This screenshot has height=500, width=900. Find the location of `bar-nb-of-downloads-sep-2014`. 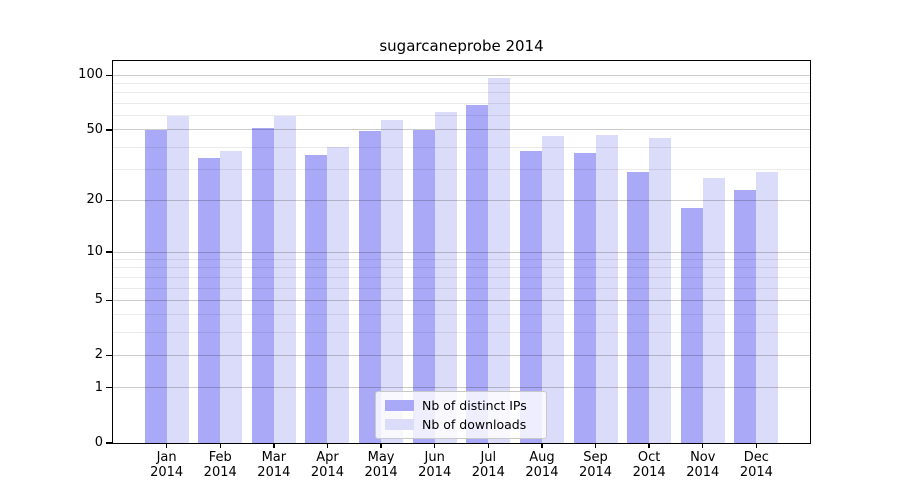

bar-nb-of-downloads-sep-2014 is located at coordinates (606, 288).